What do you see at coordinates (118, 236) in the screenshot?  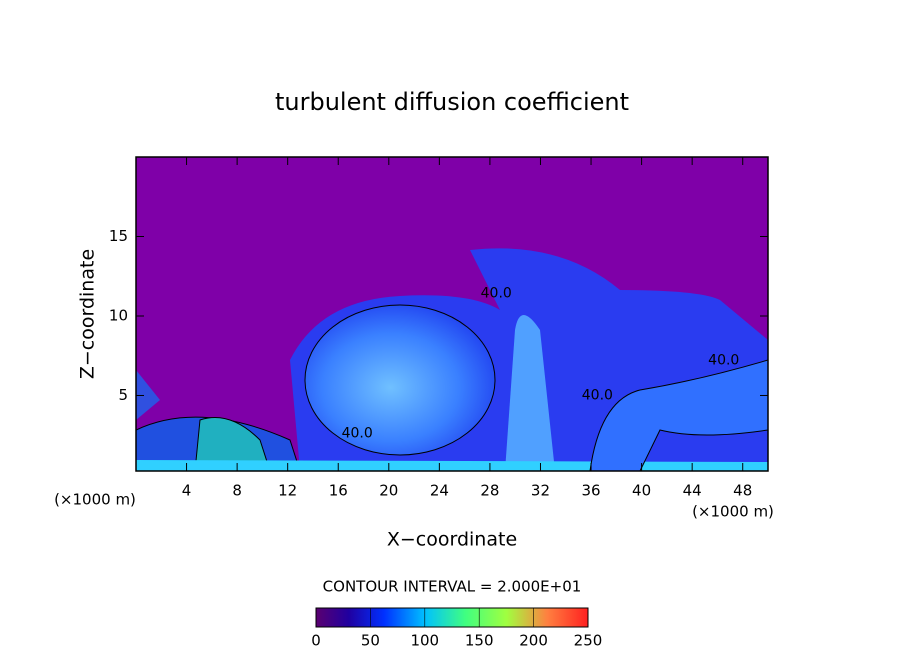 I see `y-tick-label: 15` at bounding box center [118, 236].